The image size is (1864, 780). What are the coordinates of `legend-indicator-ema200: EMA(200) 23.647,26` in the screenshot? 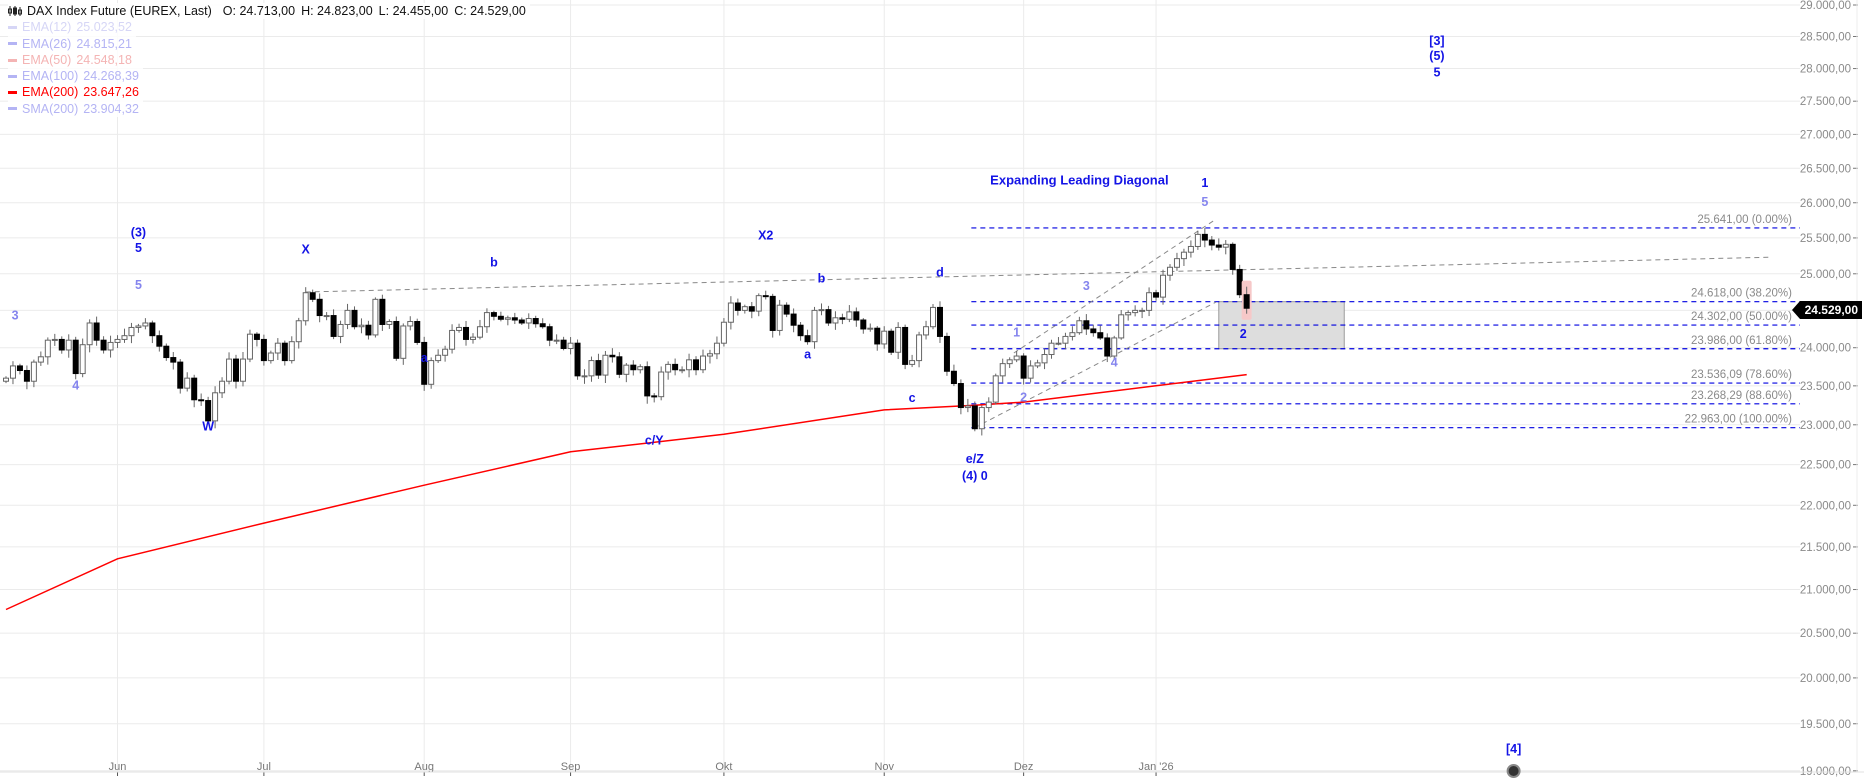 It's located at (75, 92).